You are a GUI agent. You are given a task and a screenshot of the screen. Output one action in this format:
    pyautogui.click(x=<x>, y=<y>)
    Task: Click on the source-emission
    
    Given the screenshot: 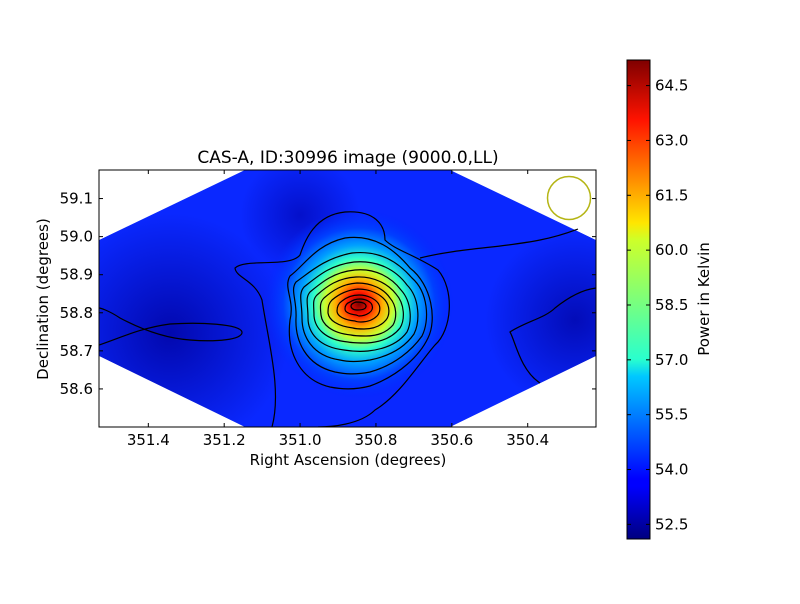 What is the action you would take?
    pyautogui.click(x=359, y=304)
    